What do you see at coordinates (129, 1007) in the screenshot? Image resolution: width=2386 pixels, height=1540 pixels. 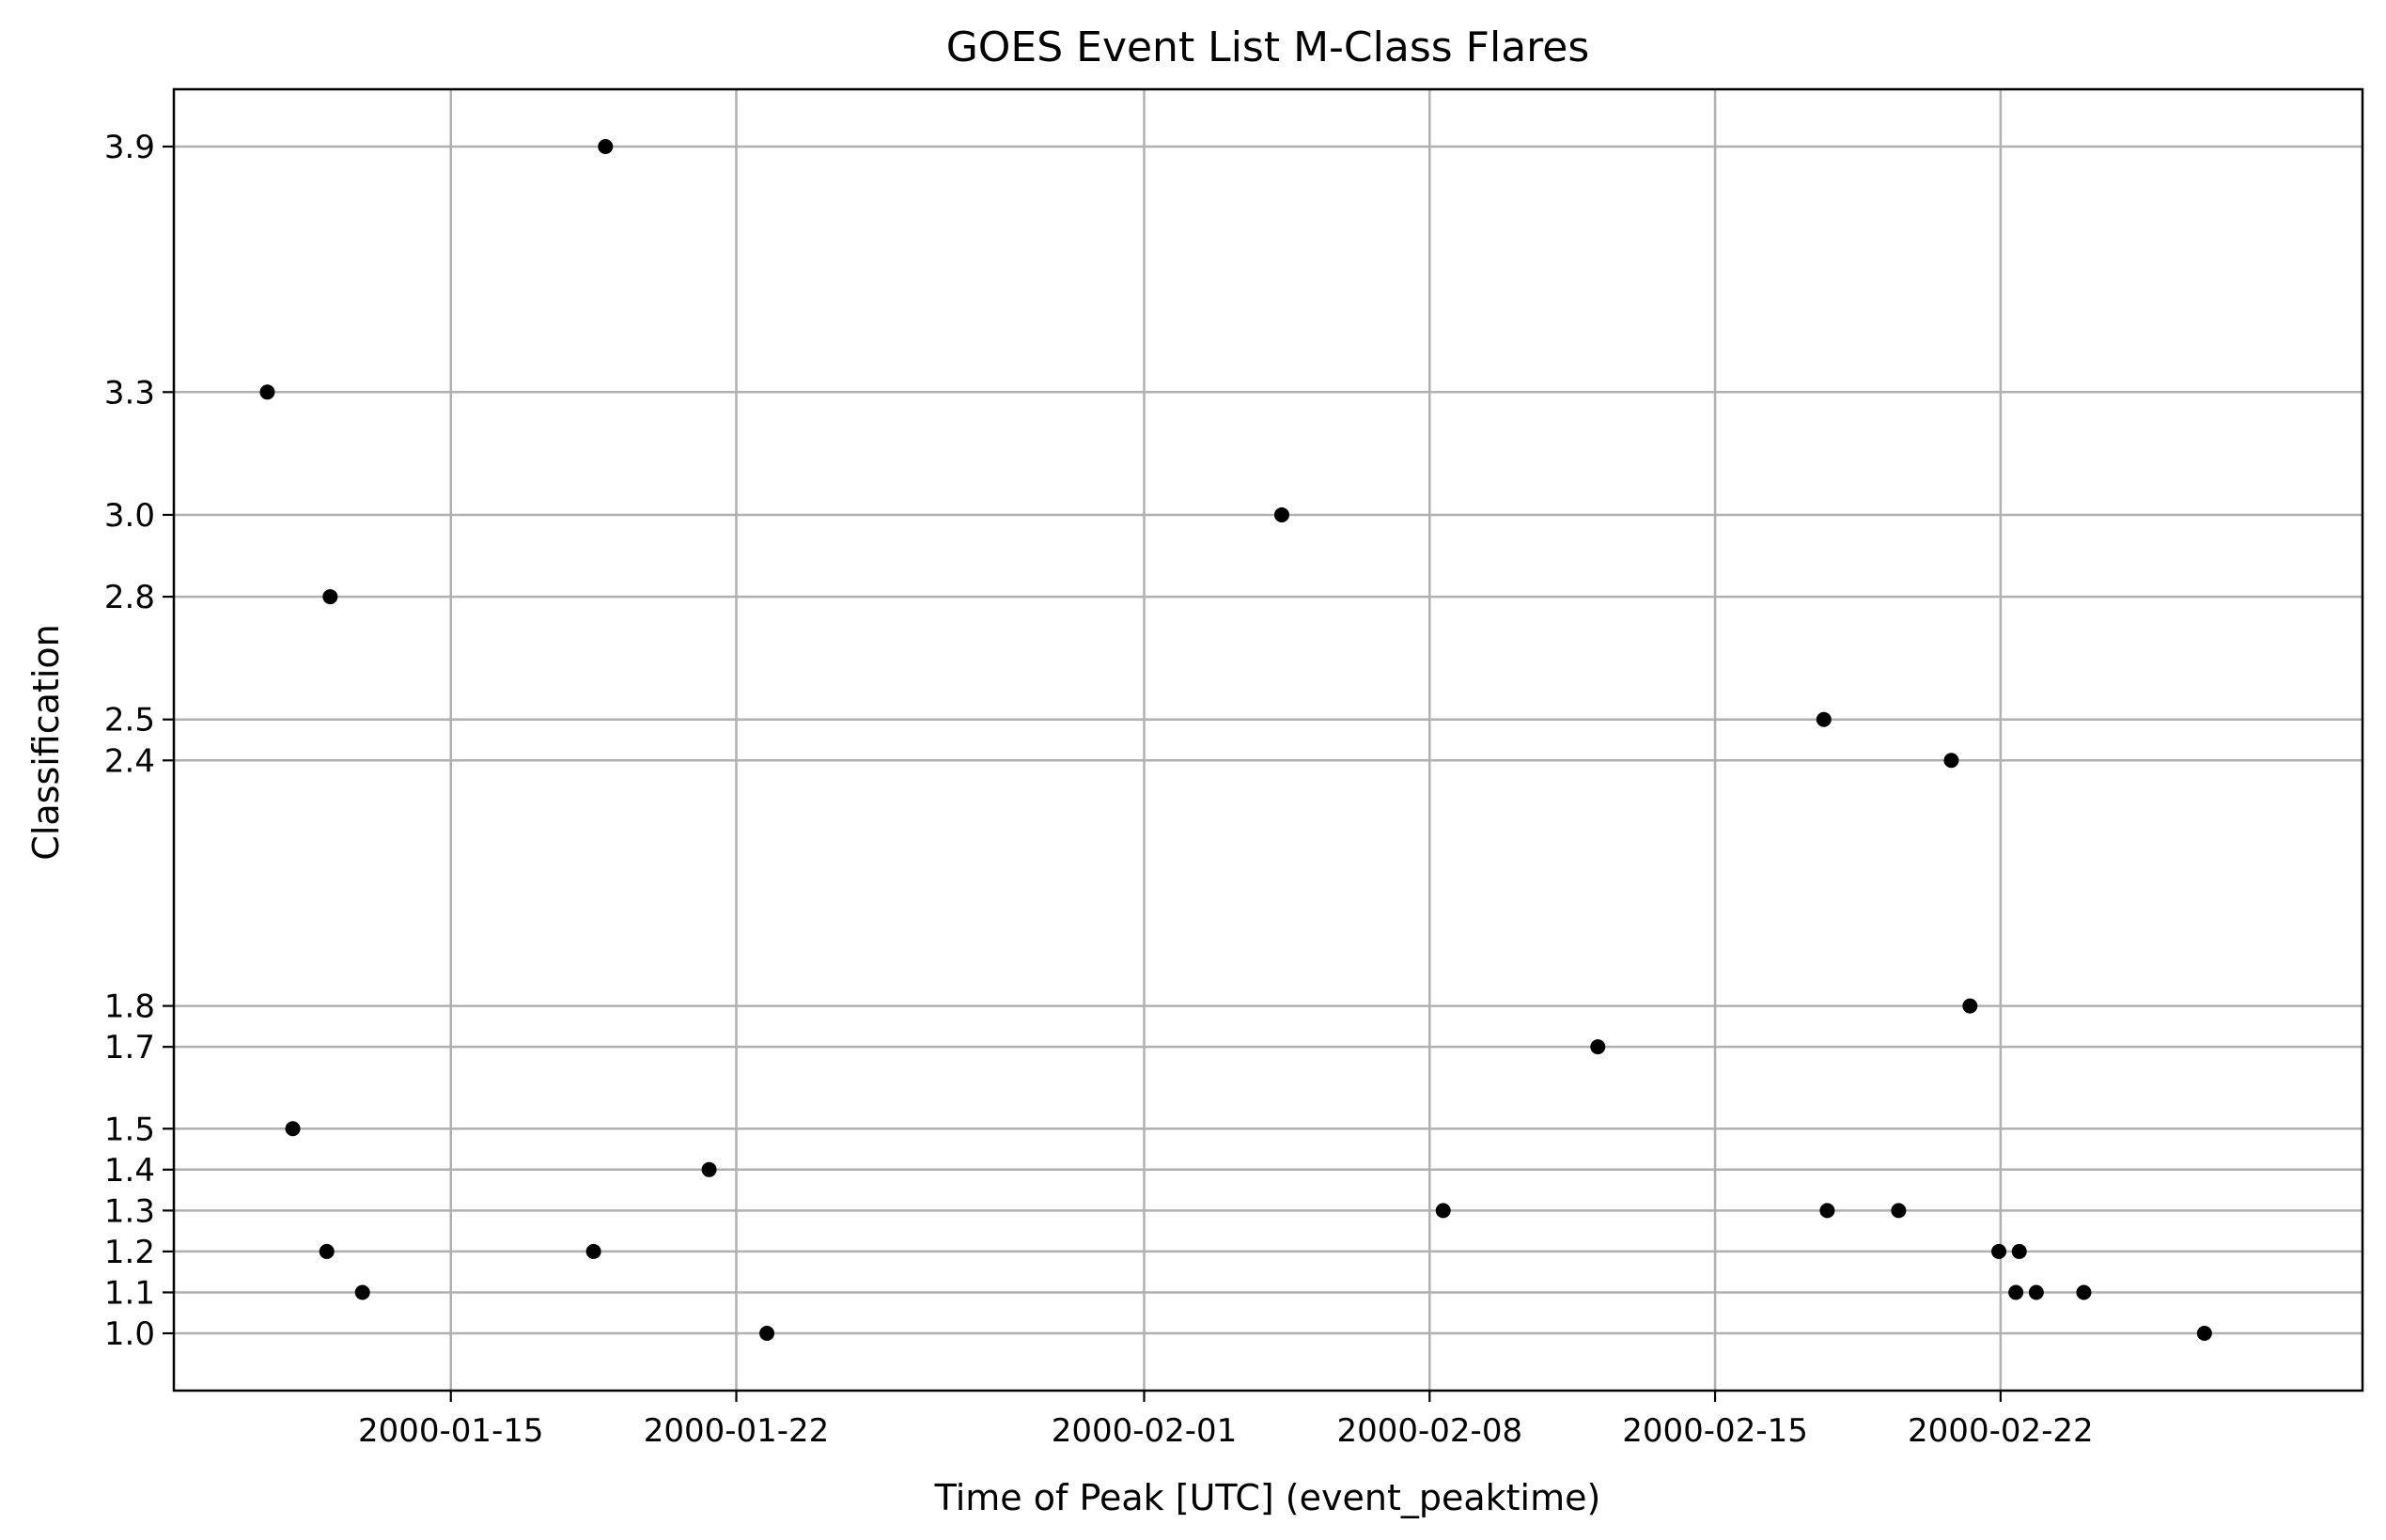 I see `y-tick-label: 1.8` at bounding box center [129, 1007].